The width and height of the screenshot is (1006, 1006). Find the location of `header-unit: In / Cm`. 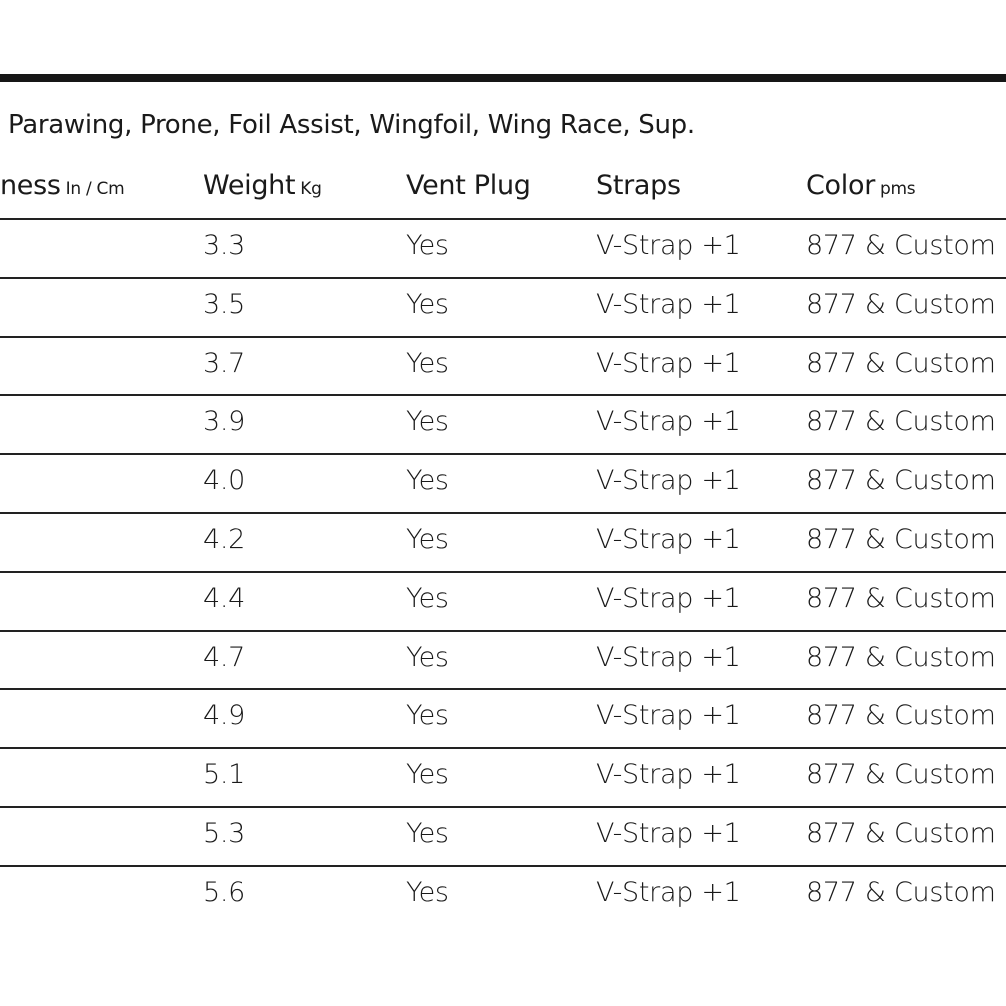

header-unit: In / Cm is located at coordinates (95, 189).